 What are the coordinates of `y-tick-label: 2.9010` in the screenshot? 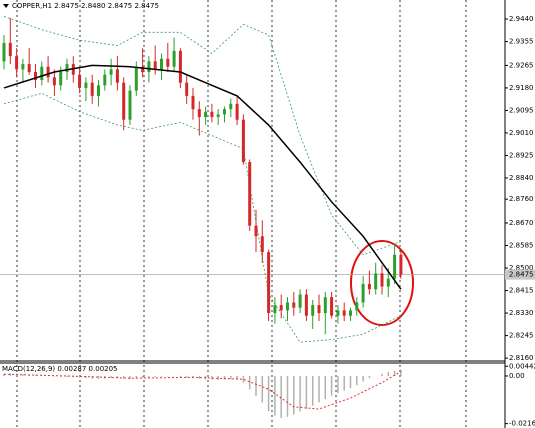 It's located at (521, 133).